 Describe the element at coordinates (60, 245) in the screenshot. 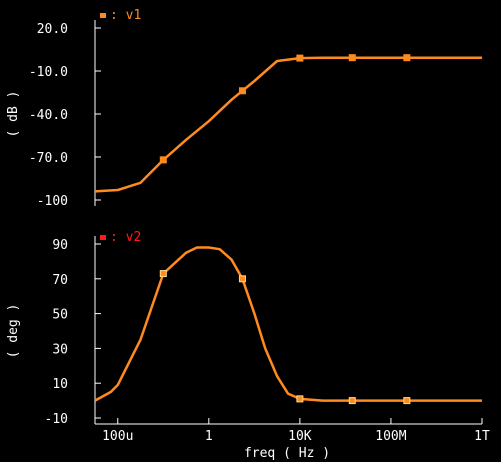

I see `y-tick-label: 90` at that location.